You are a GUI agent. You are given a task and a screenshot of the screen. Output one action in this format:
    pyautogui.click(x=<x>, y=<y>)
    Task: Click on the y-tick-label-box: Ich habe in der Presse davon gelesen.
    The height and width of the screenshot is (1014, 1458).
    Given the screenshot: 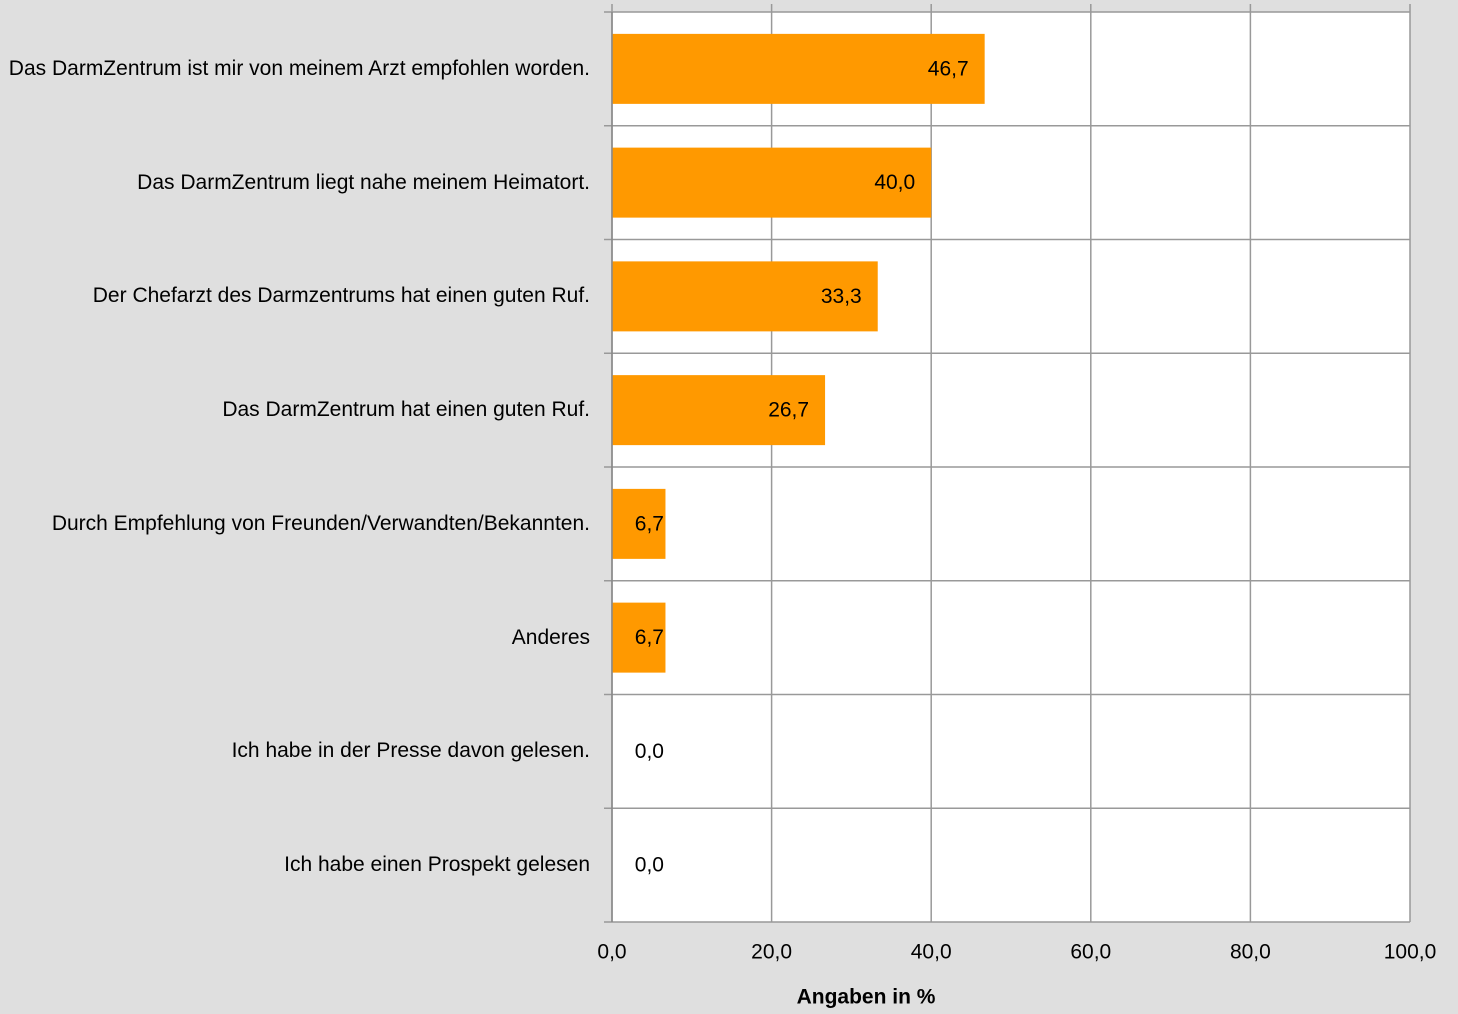 What is the action you would take?
    pyautogui.click(x=295, y=751)
    